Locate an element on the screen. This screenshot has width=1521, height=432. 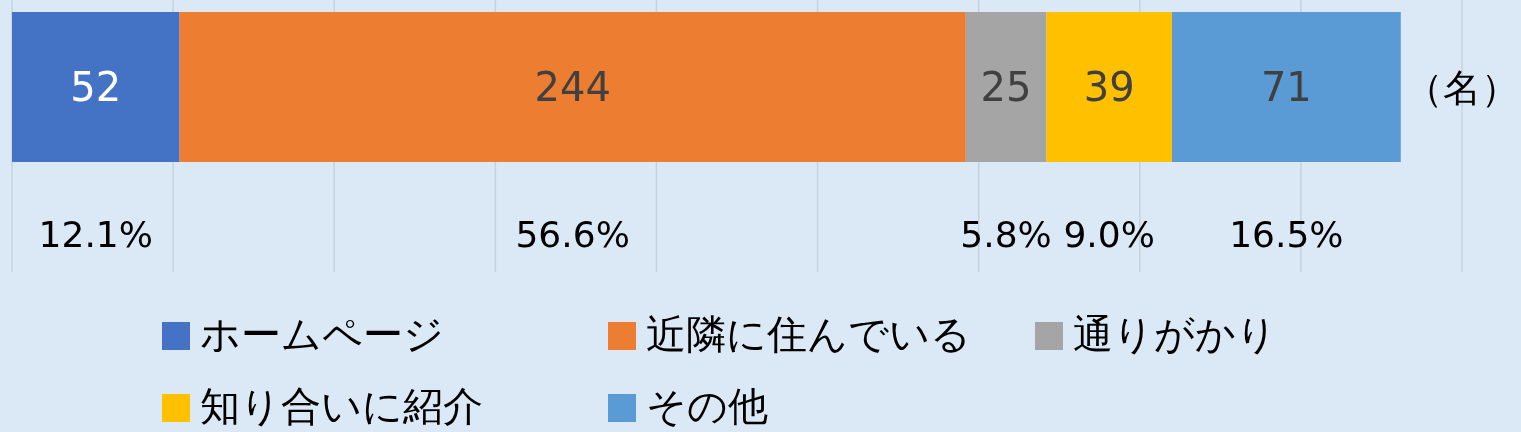
data-label: 25 is located at coordinates (1006, 87).